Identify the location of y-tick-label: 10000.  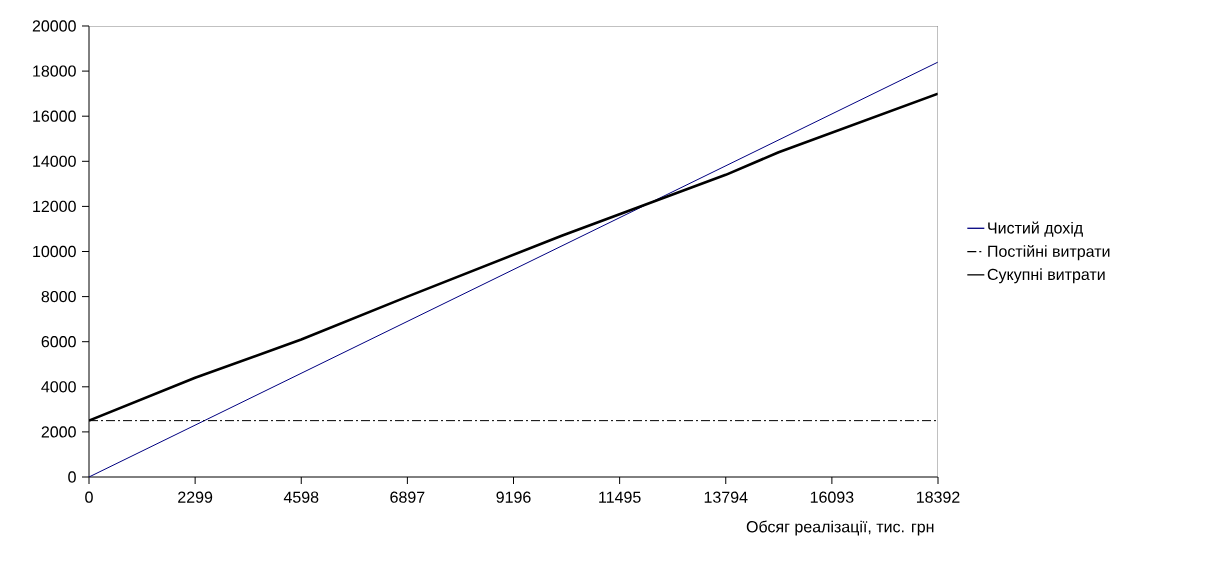
(54, 251).